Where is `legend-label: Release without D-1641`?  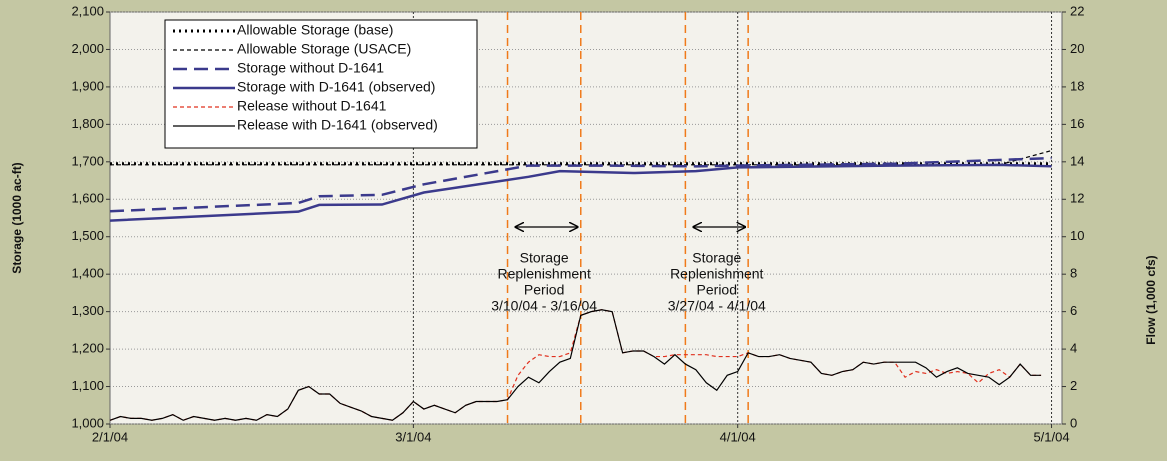
legend-label: Release without D-1641 is located at coordinates (312, 106).